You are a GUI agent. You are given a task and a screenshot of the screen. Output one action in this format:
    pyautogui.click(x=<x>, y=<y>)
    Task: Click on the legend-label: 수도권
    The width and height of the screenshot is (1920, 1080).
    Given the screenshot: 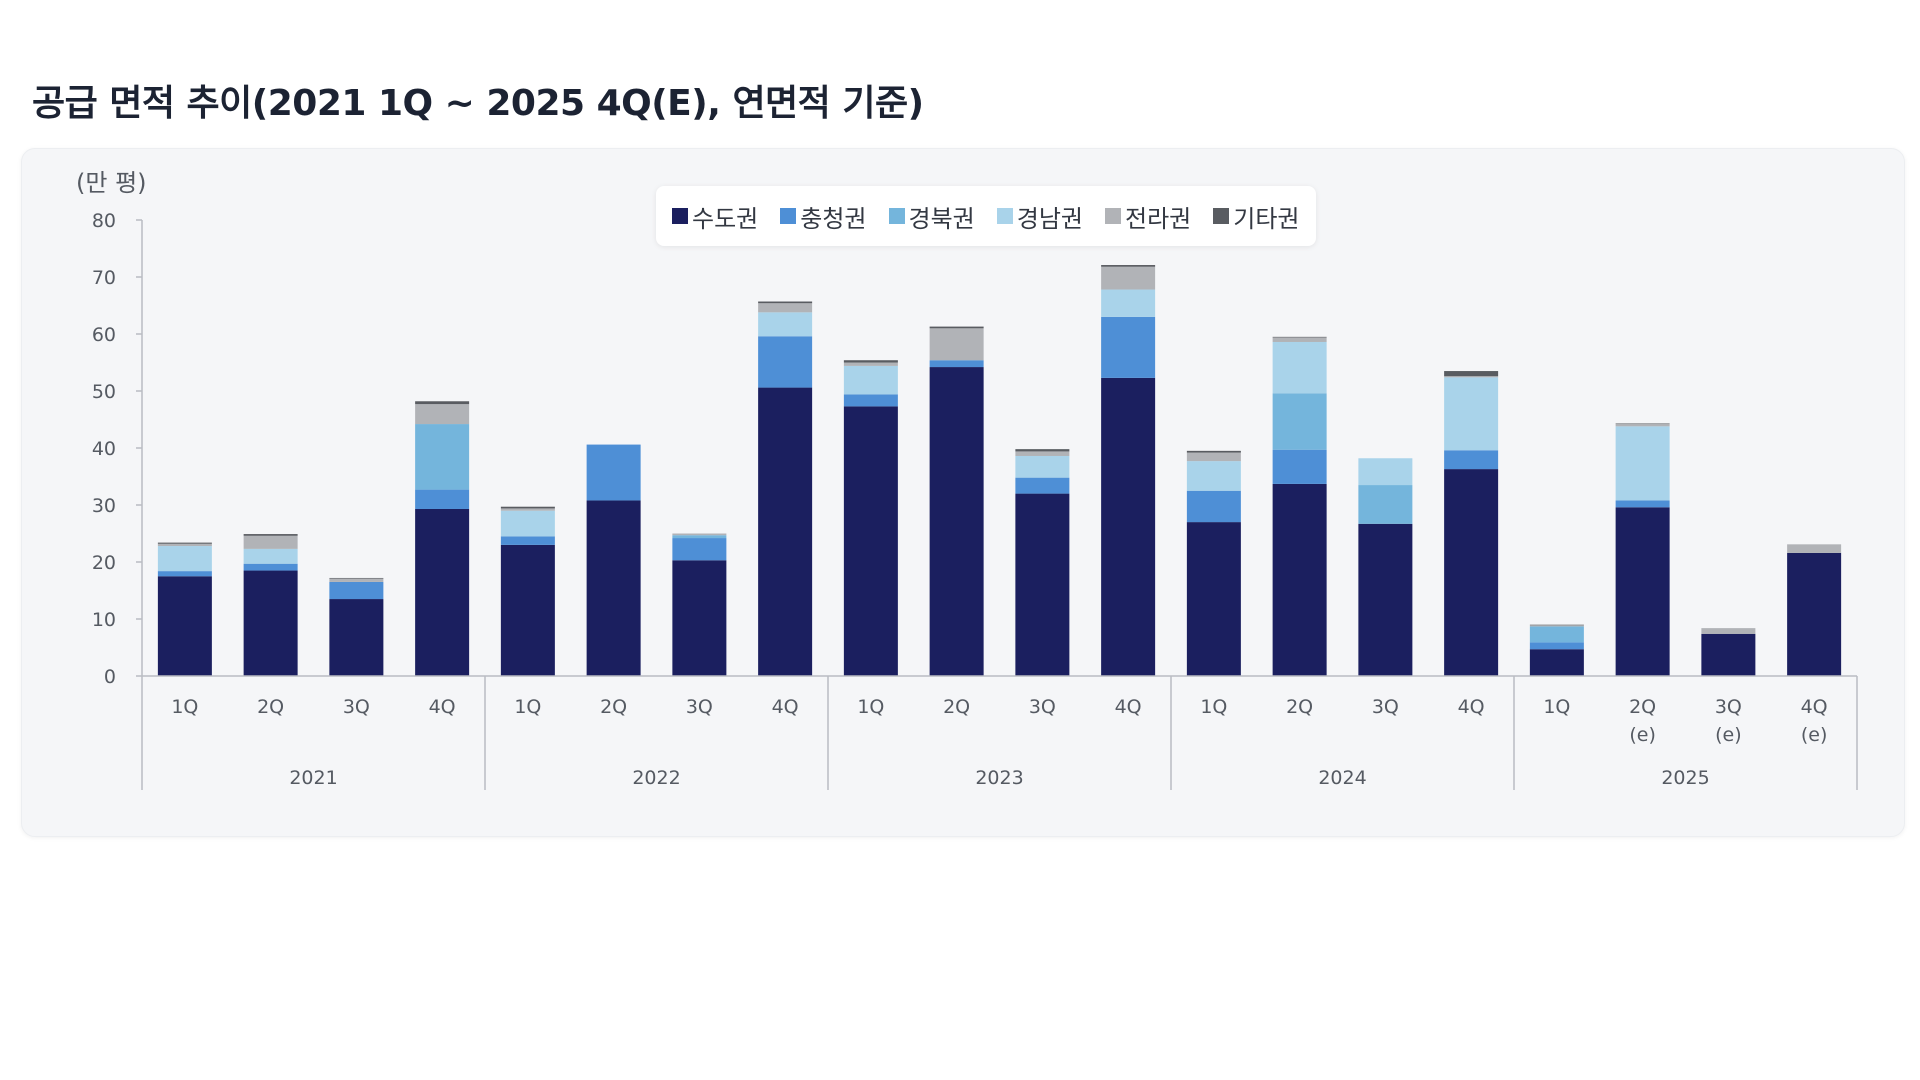 What is the action you would take?
    pyautogui.click(x=725, y=218)
    